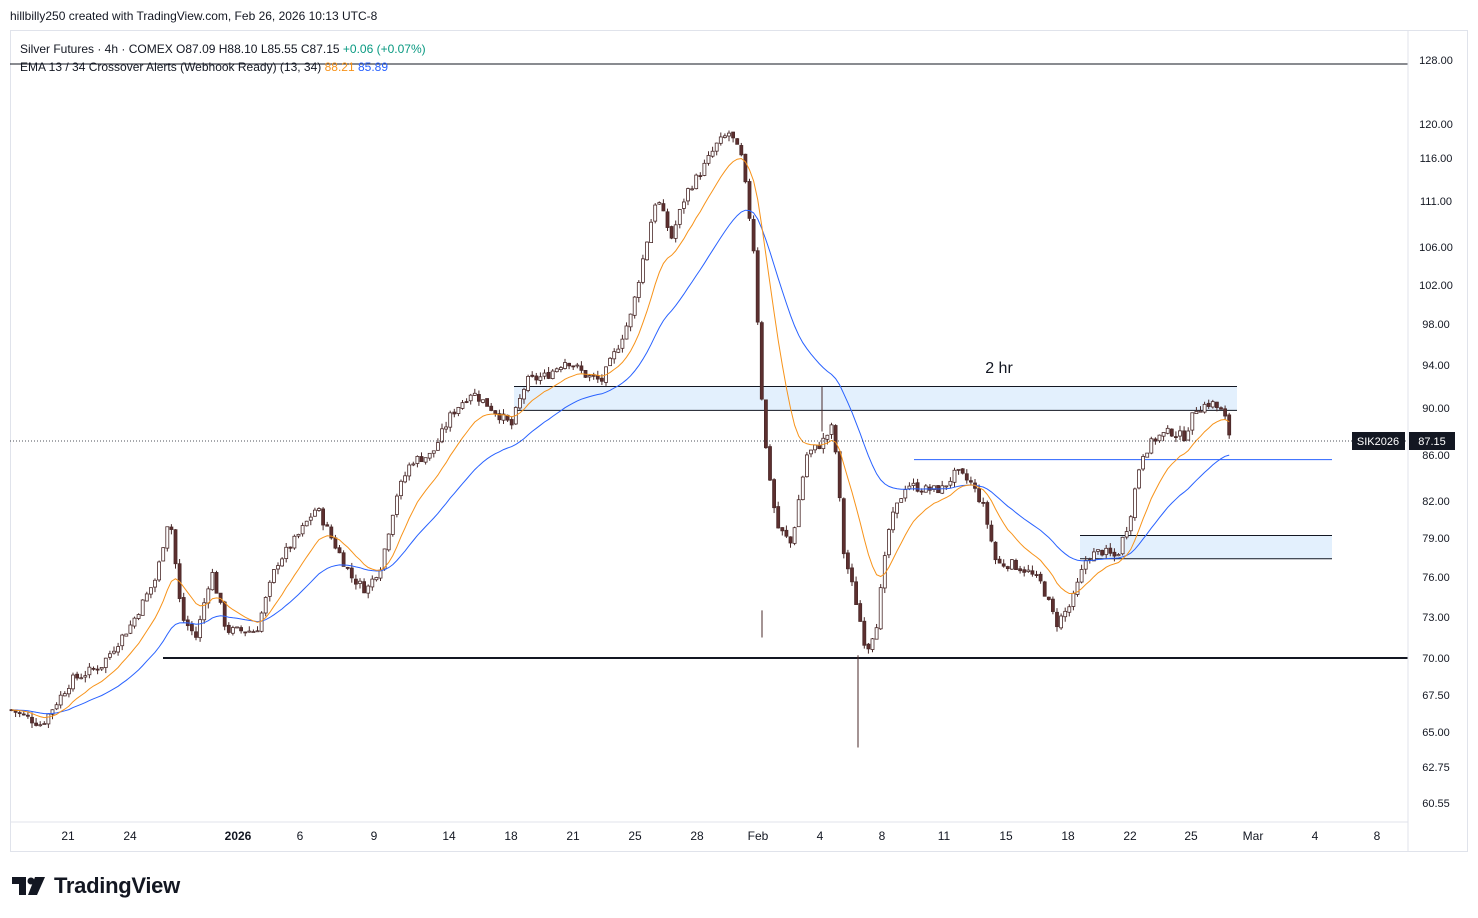 This screenshot has height=918, width=1478. What do you see at coordinates (720, 836) in the screenshot?
I see `time-axis: 21 24 2026 6 9 14 18 21 25 28 Feb 4 8 11 15 18 22 25 Mar 4 8` at bounding box center [720, 836].